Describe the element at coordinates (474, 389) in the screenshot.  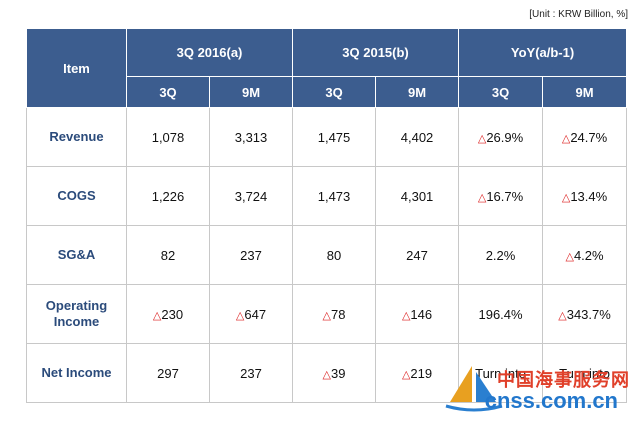
I see `sailboat-logo-icon` at that location.